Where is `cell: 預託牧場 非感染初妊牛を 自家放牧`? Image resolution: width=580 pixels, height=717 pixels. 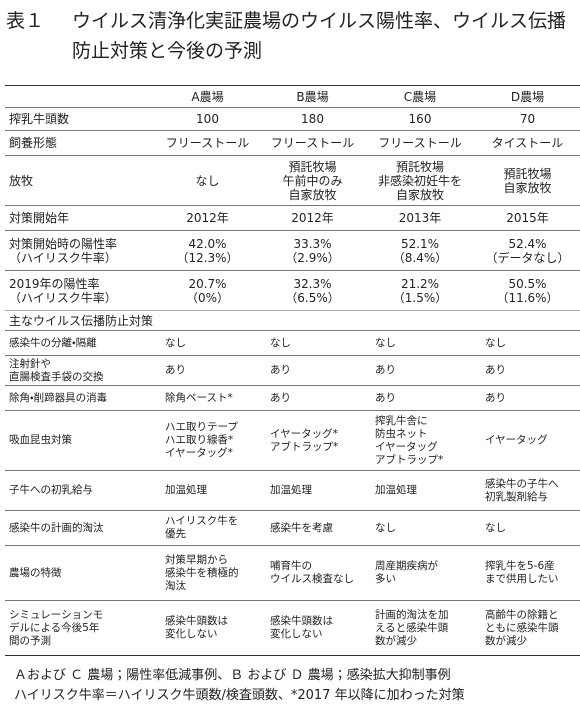 cell: 預託牧場 非感染初妊牛を 自家放牧 is located at coordinates (420, 180).